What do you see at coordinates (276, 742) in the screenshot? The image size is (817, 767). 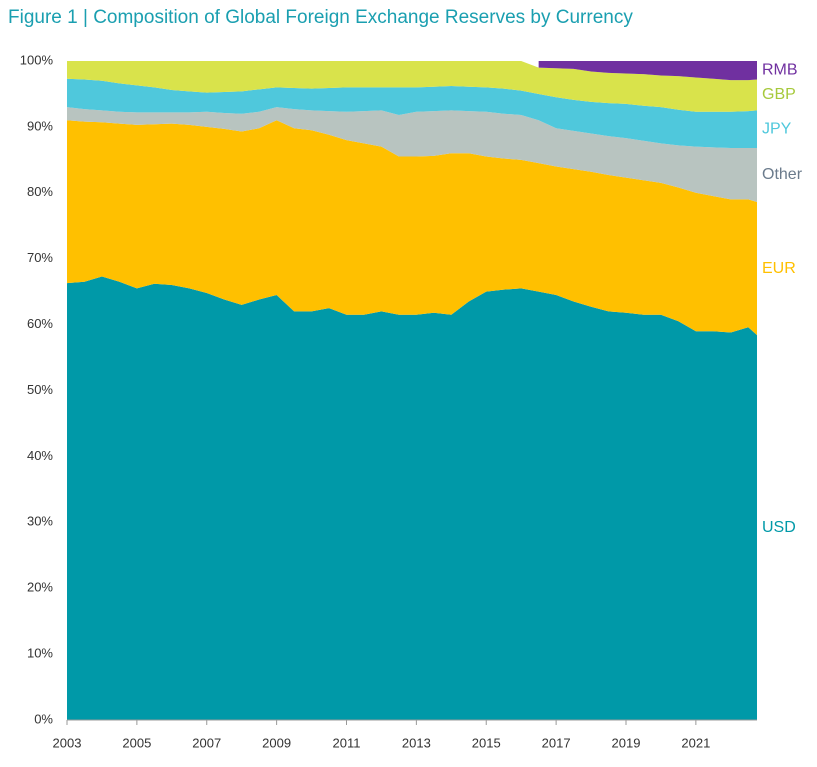 I see `x-tick-label: 2009` at bounding box center [276, 742].